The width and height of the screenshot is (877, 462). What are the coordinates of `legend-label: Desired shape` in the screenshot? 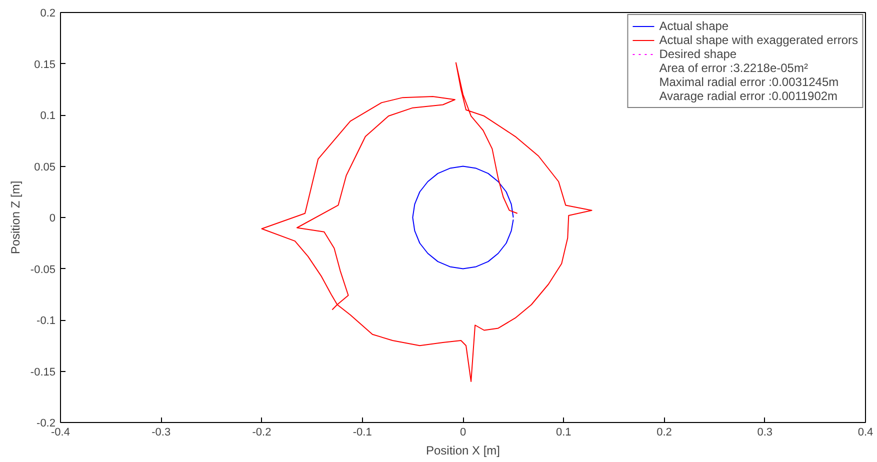 It's located at (698, 54).